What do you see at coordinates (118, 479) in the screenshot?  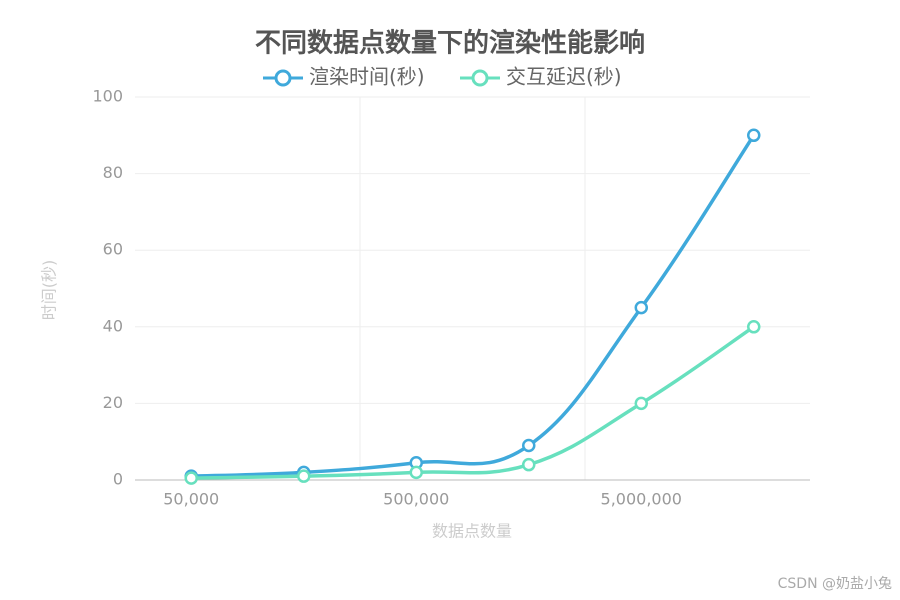 I see `y-tick-label: 0` at bounding box center [118, 479].